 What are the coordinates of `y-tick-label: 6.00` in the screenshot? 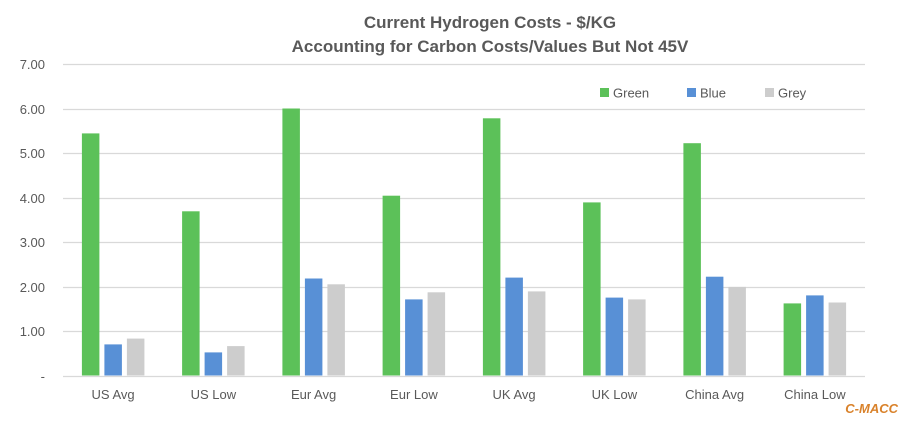 It's located at (32, 109).